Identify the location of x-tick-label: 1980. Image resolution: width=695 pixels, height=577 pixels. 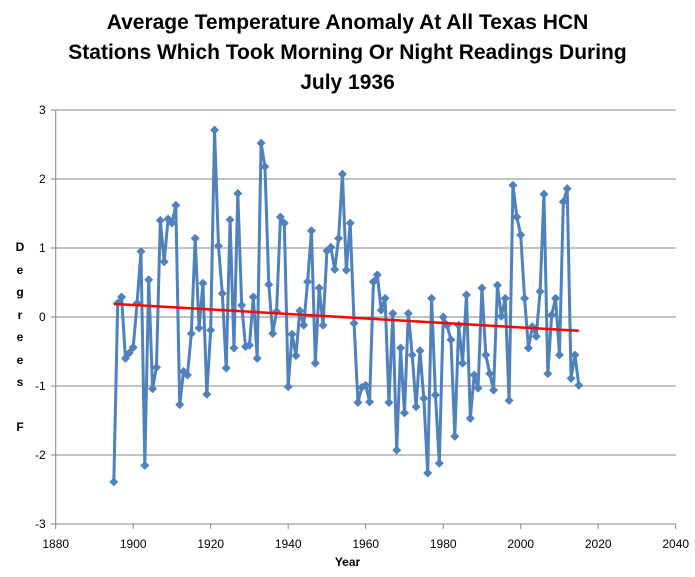
(443, 544).